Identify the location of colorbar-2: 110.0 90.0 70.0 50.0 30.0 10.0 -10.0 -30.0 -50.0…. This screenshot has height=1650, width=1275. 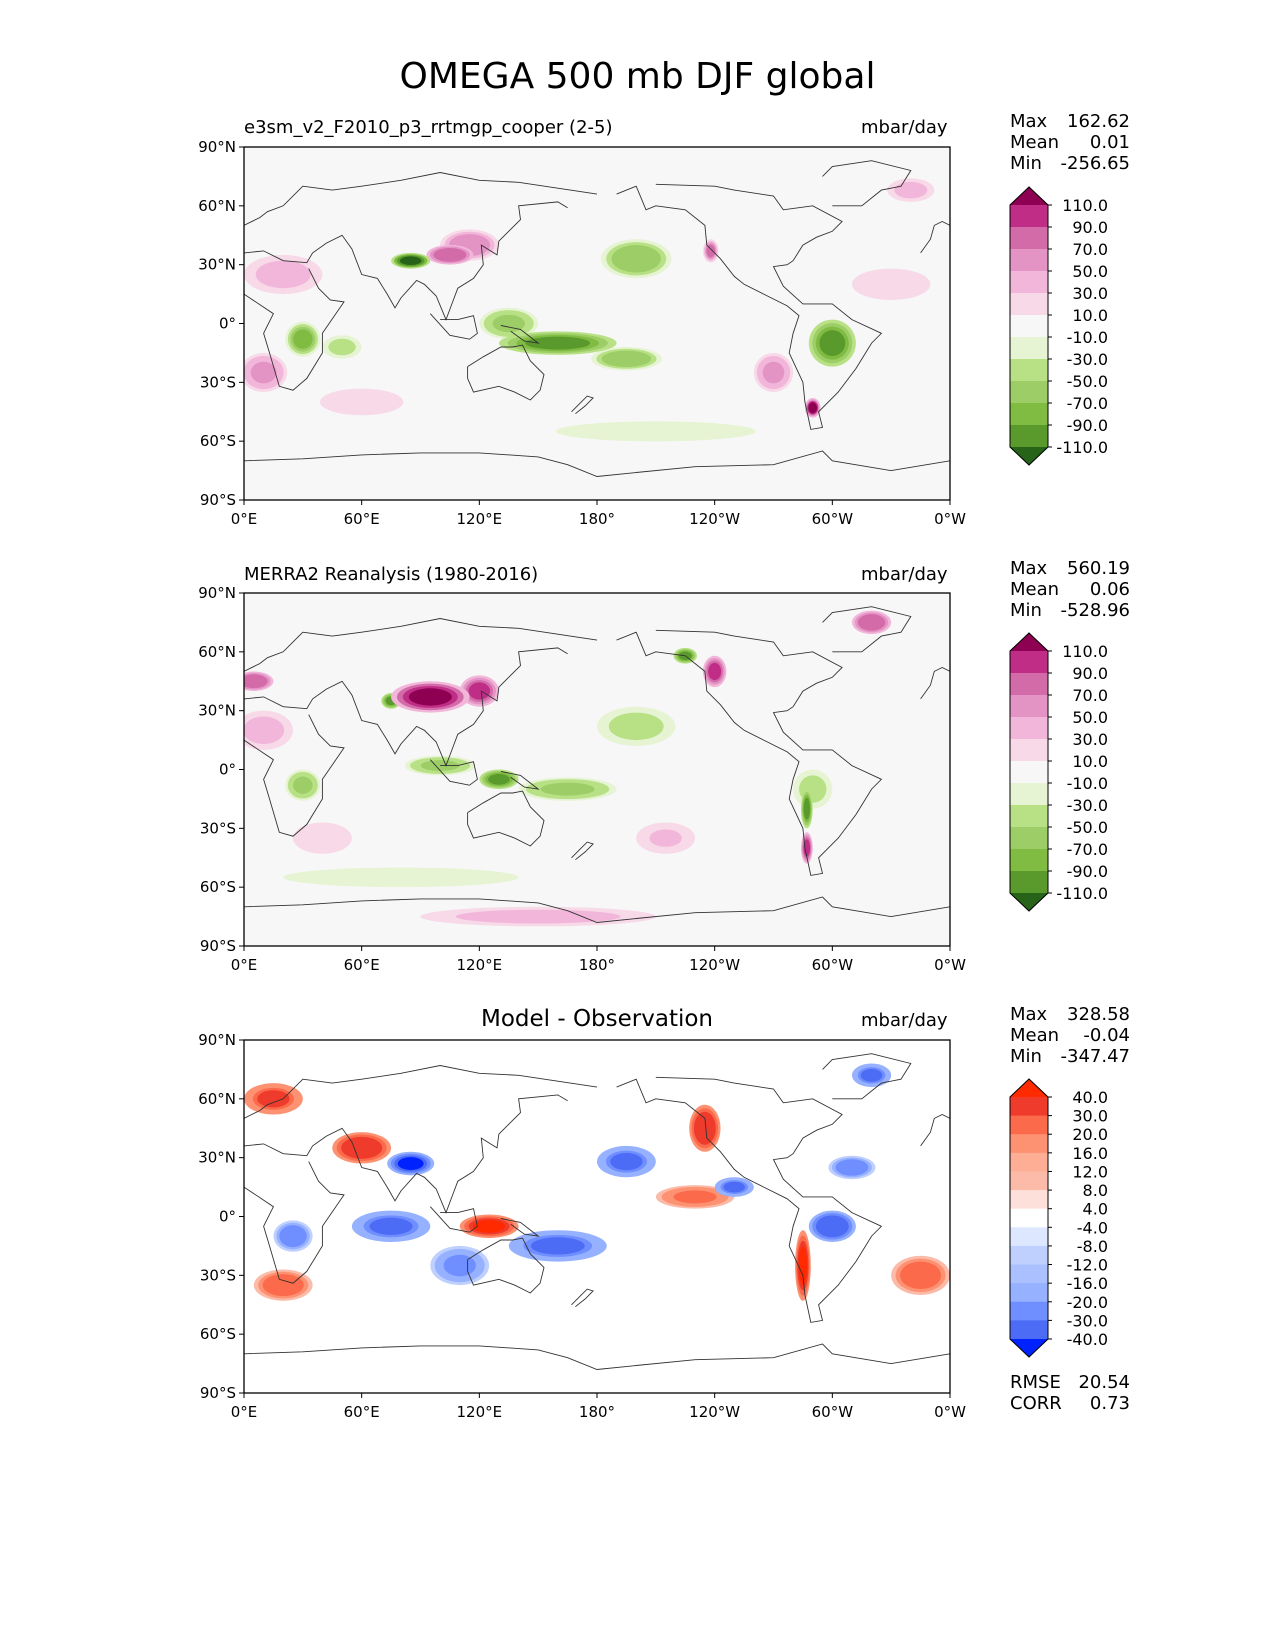
(1058, 772).